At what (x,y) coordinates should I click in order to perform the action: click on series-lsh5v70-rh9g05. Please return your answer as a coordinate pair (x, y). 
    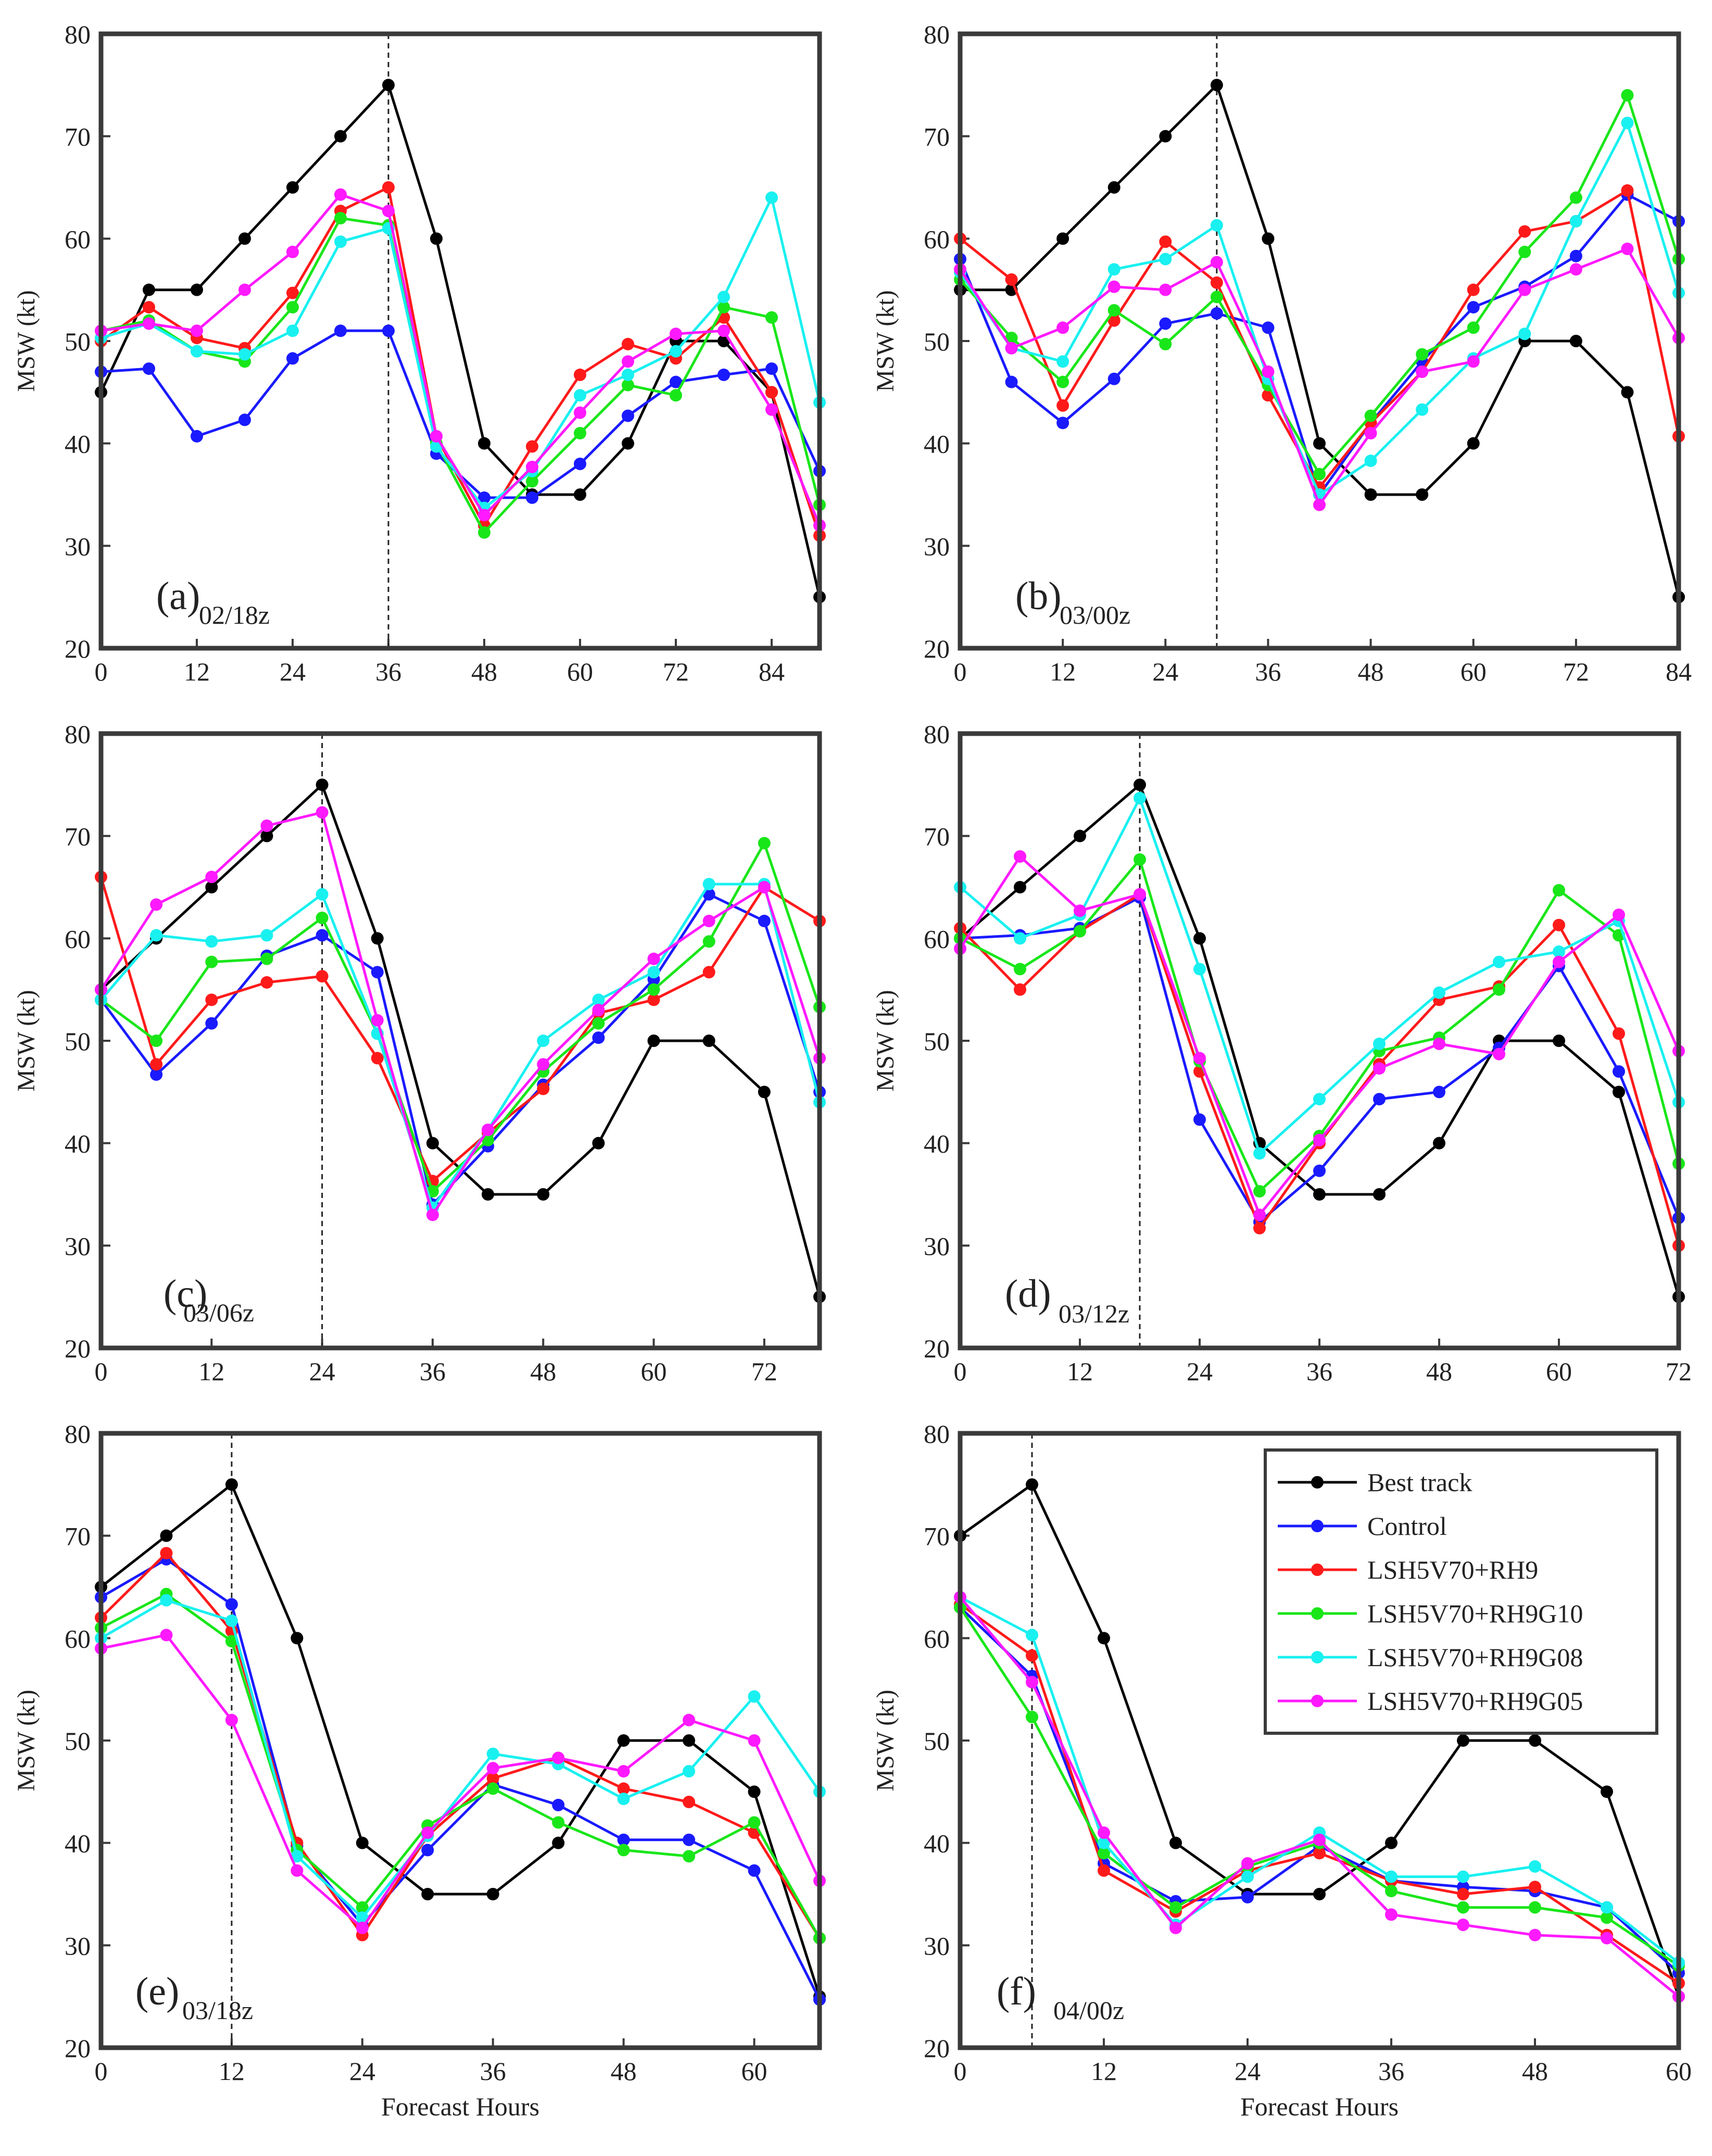
    Looking at the image, I should click on (460, 1014).